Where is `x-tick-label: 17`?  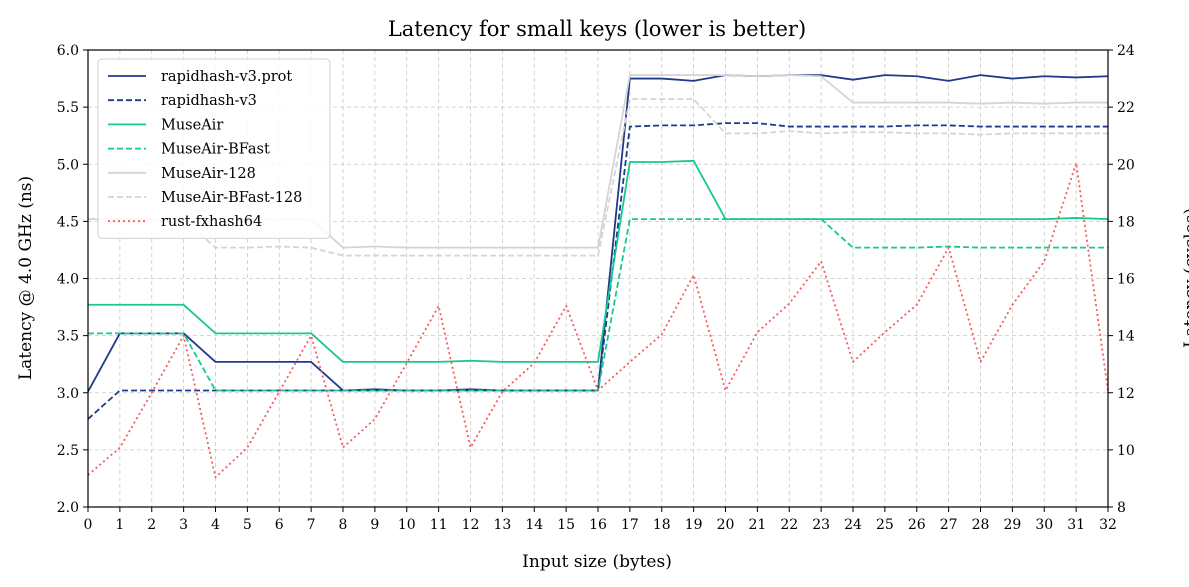
x-tick-label: 17 is located at coordinates (630, 525).